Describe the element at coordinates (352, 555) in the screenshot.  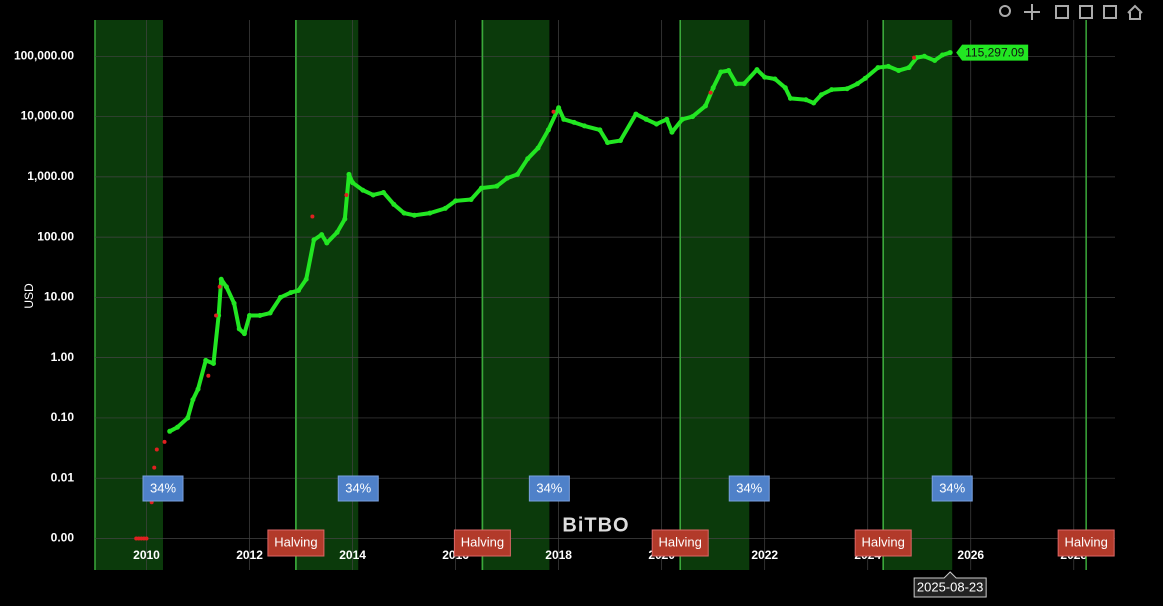
I see `x-tick-label: 2014` at that location.